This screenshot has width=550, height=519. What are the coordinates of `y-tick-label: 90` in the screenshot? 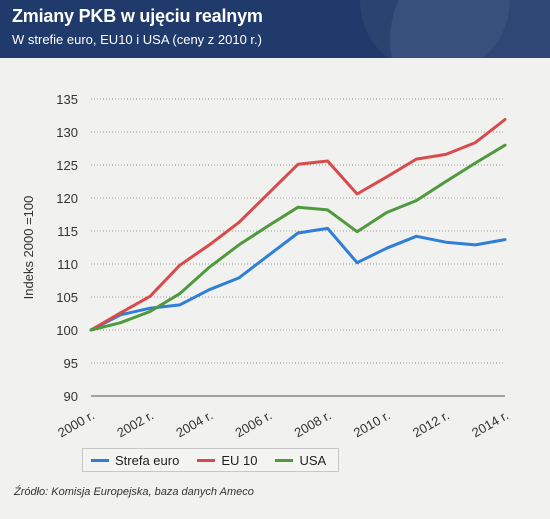 It's located at (71, 396).